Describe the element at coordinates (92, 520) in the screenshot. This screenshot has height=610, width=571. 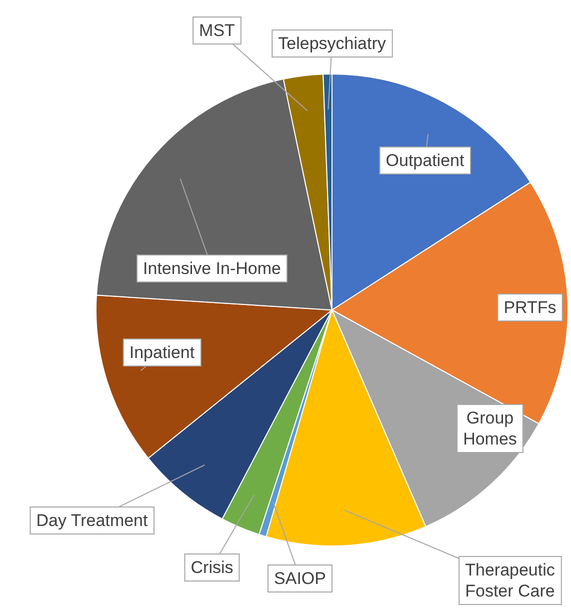
I see `slice-label: Day Treatment` at that location.